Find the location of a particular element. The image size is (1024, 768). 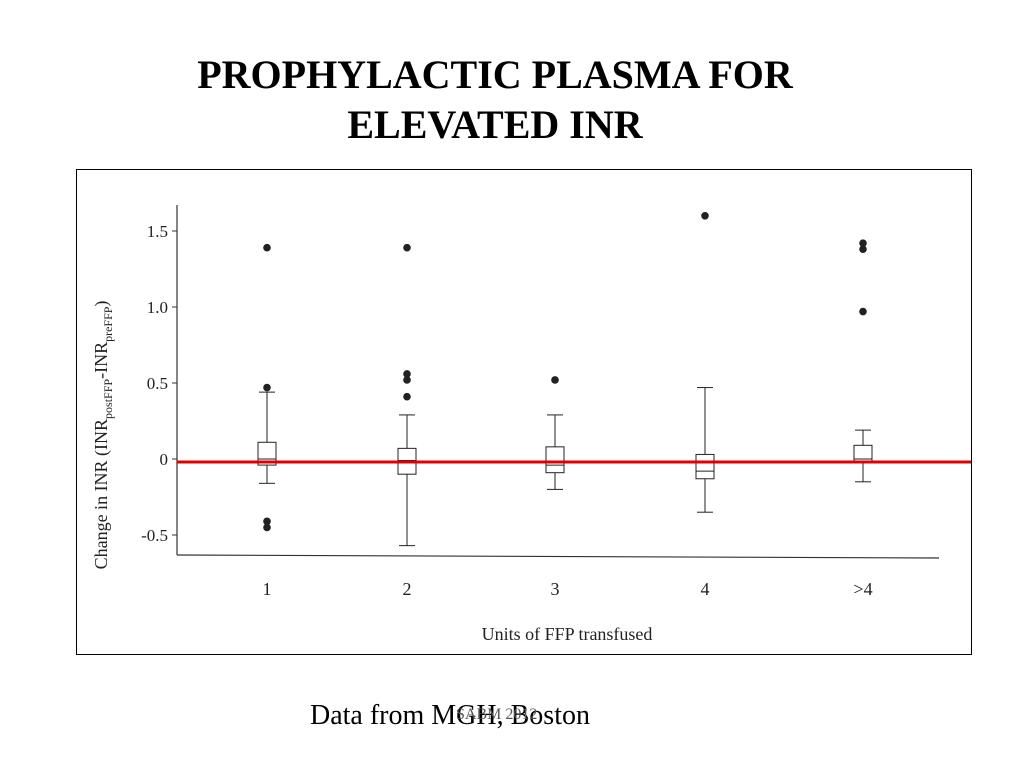

footer-source-text: Data from MGH, Boston is located at coordinates (450, 715).